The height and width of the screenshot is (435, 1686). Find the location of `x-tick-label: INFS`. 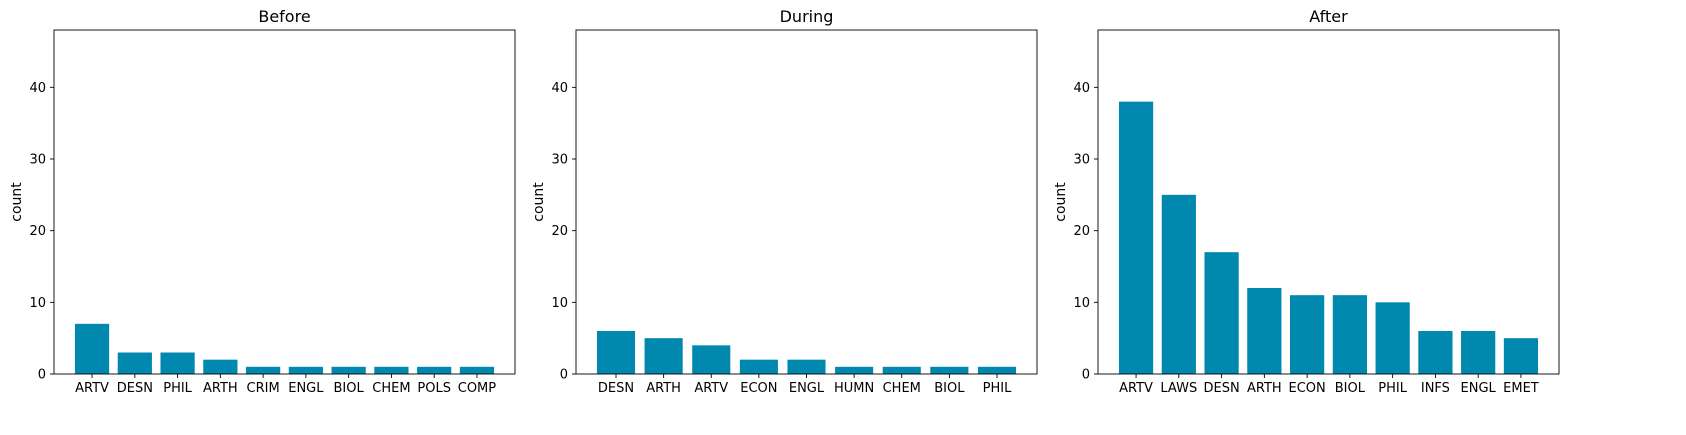

x-tick-label: INFS is located at coordinates (1435, 388).